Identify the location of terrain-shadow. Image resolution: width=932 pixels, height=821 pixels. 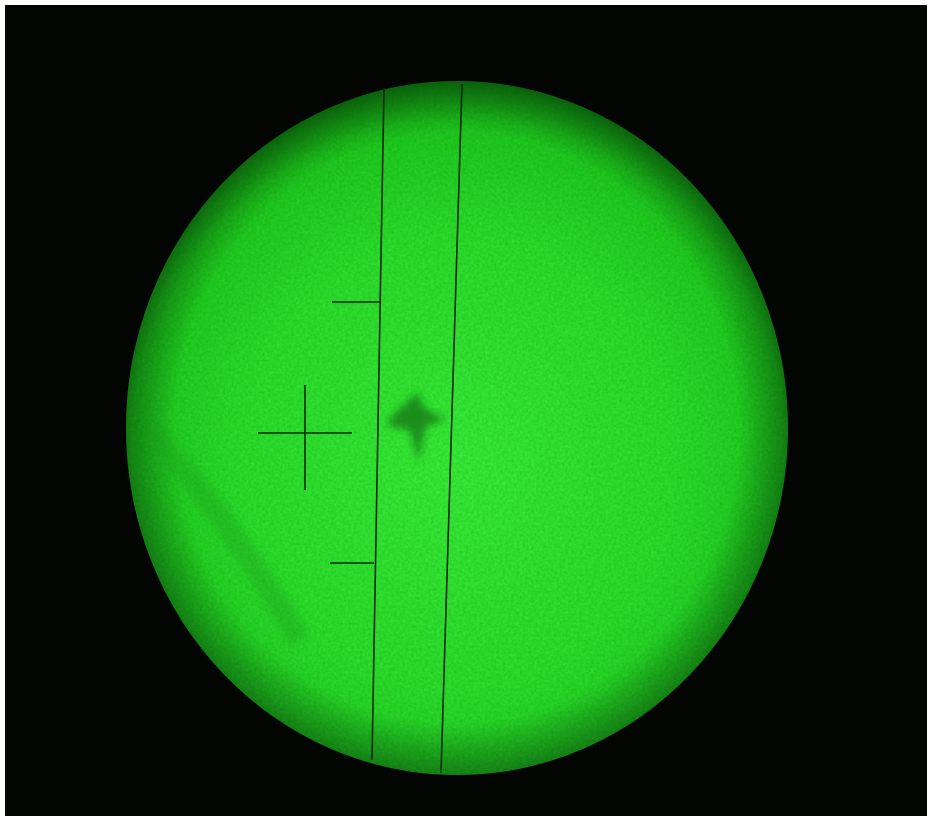
(225, 534).